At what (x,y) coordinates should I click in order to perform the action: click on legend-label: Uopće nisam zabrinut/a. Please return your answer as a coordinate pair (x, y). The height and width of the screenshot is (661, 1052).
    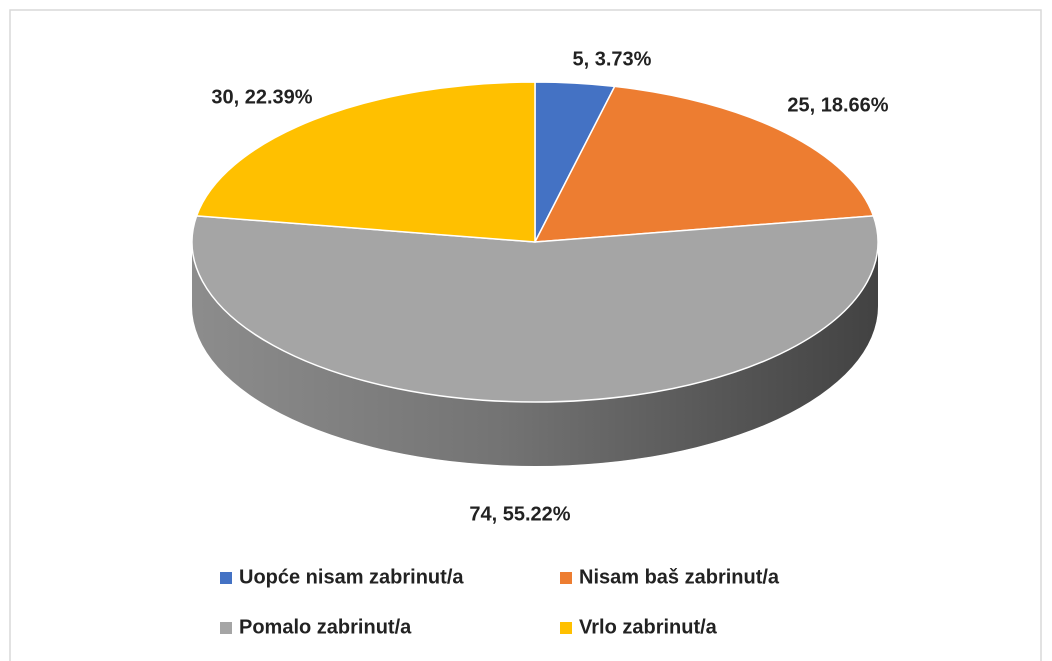
    Looking at the image, I should click on (351, 577).